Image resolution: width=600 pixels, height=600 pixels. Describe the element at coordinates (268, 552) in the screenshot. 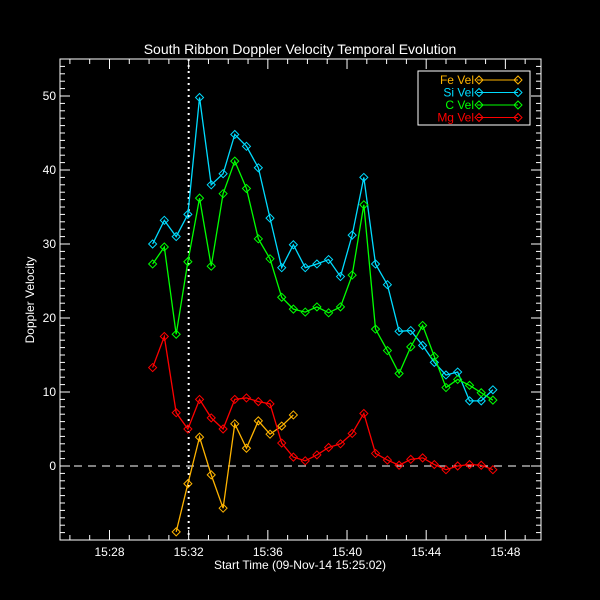

I see `x-tick-label: 15:36` at that location.